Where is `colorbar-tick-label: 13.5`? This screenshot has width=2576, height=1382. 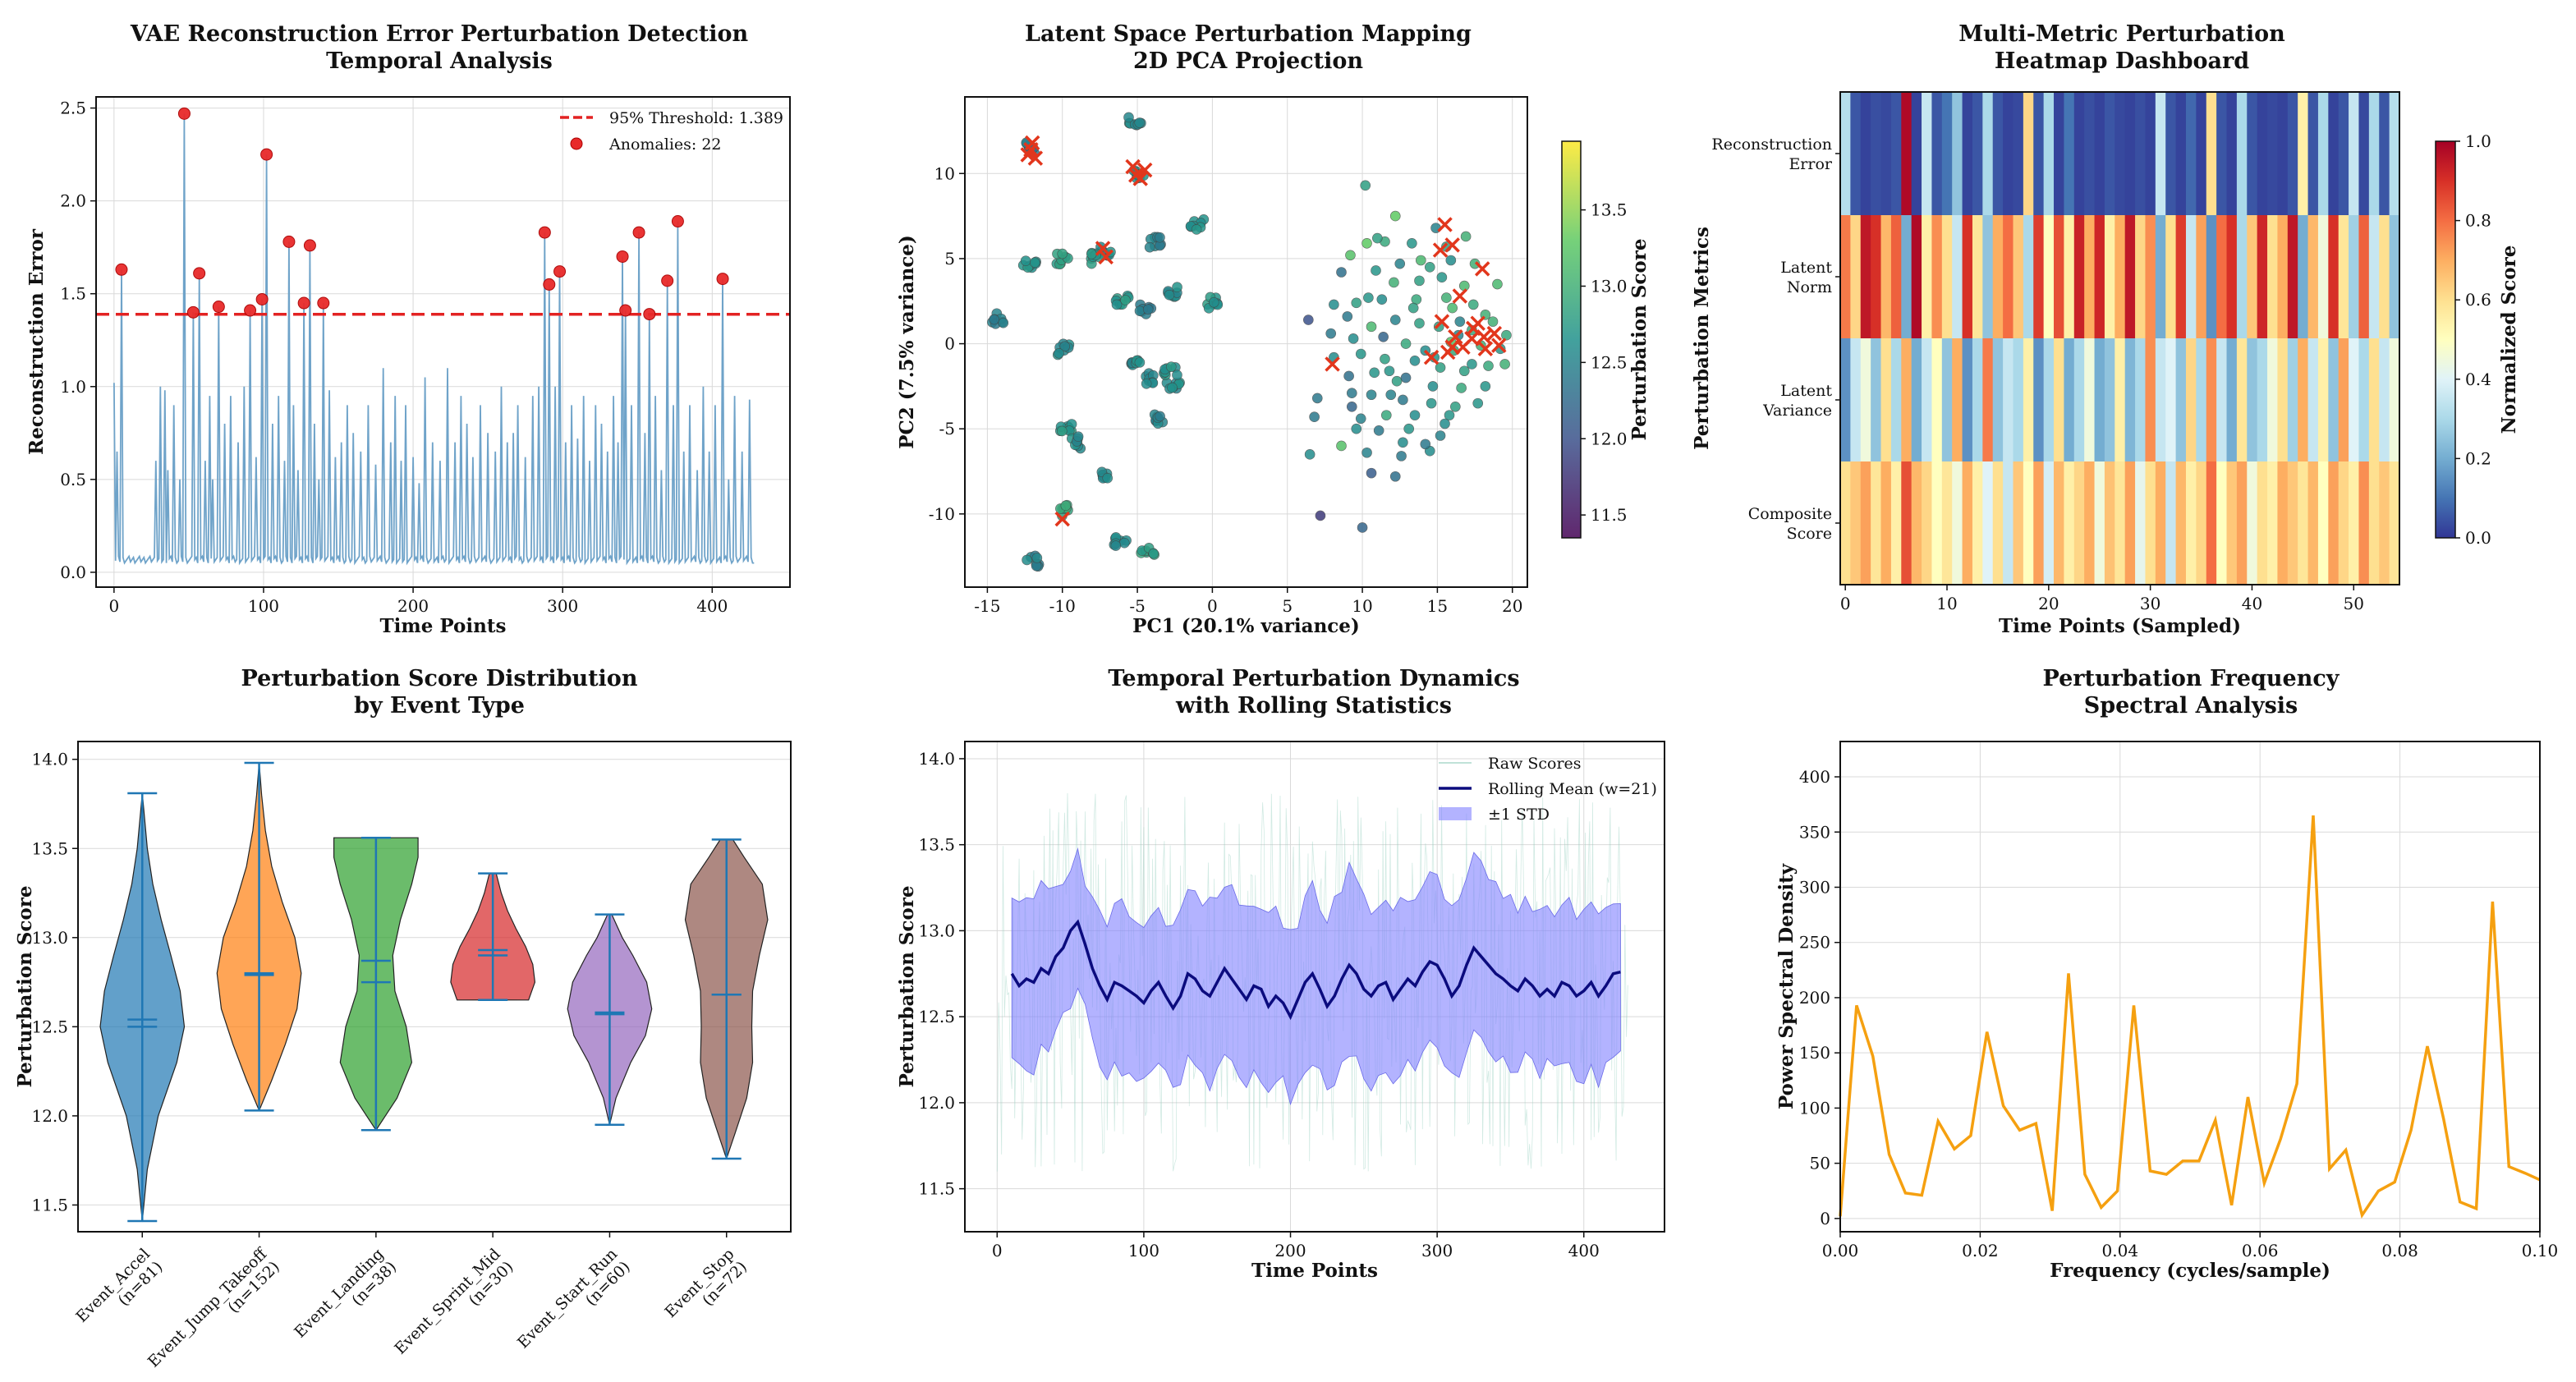 colorbar-tick-label: 13.5 is located at coordinates (1609, 210).